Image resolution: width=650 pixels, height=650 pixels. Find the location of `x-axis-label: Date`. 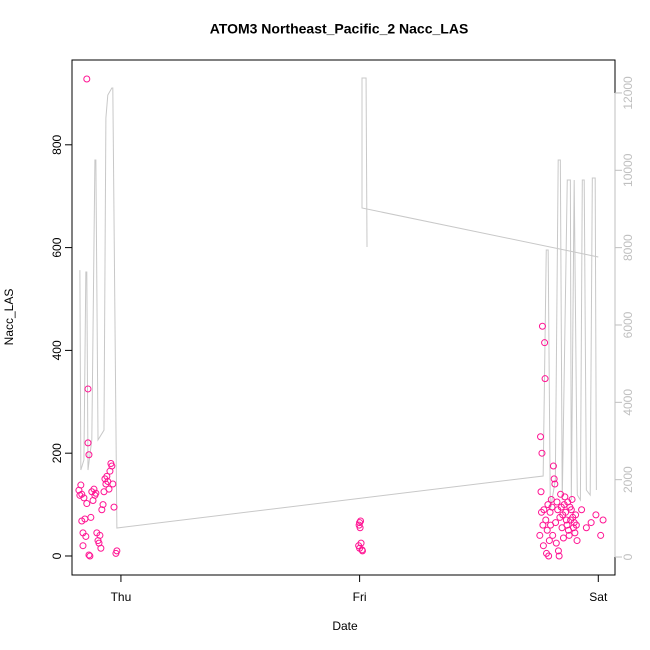

x-axis-label: Date is located at coordinates (345, 626).